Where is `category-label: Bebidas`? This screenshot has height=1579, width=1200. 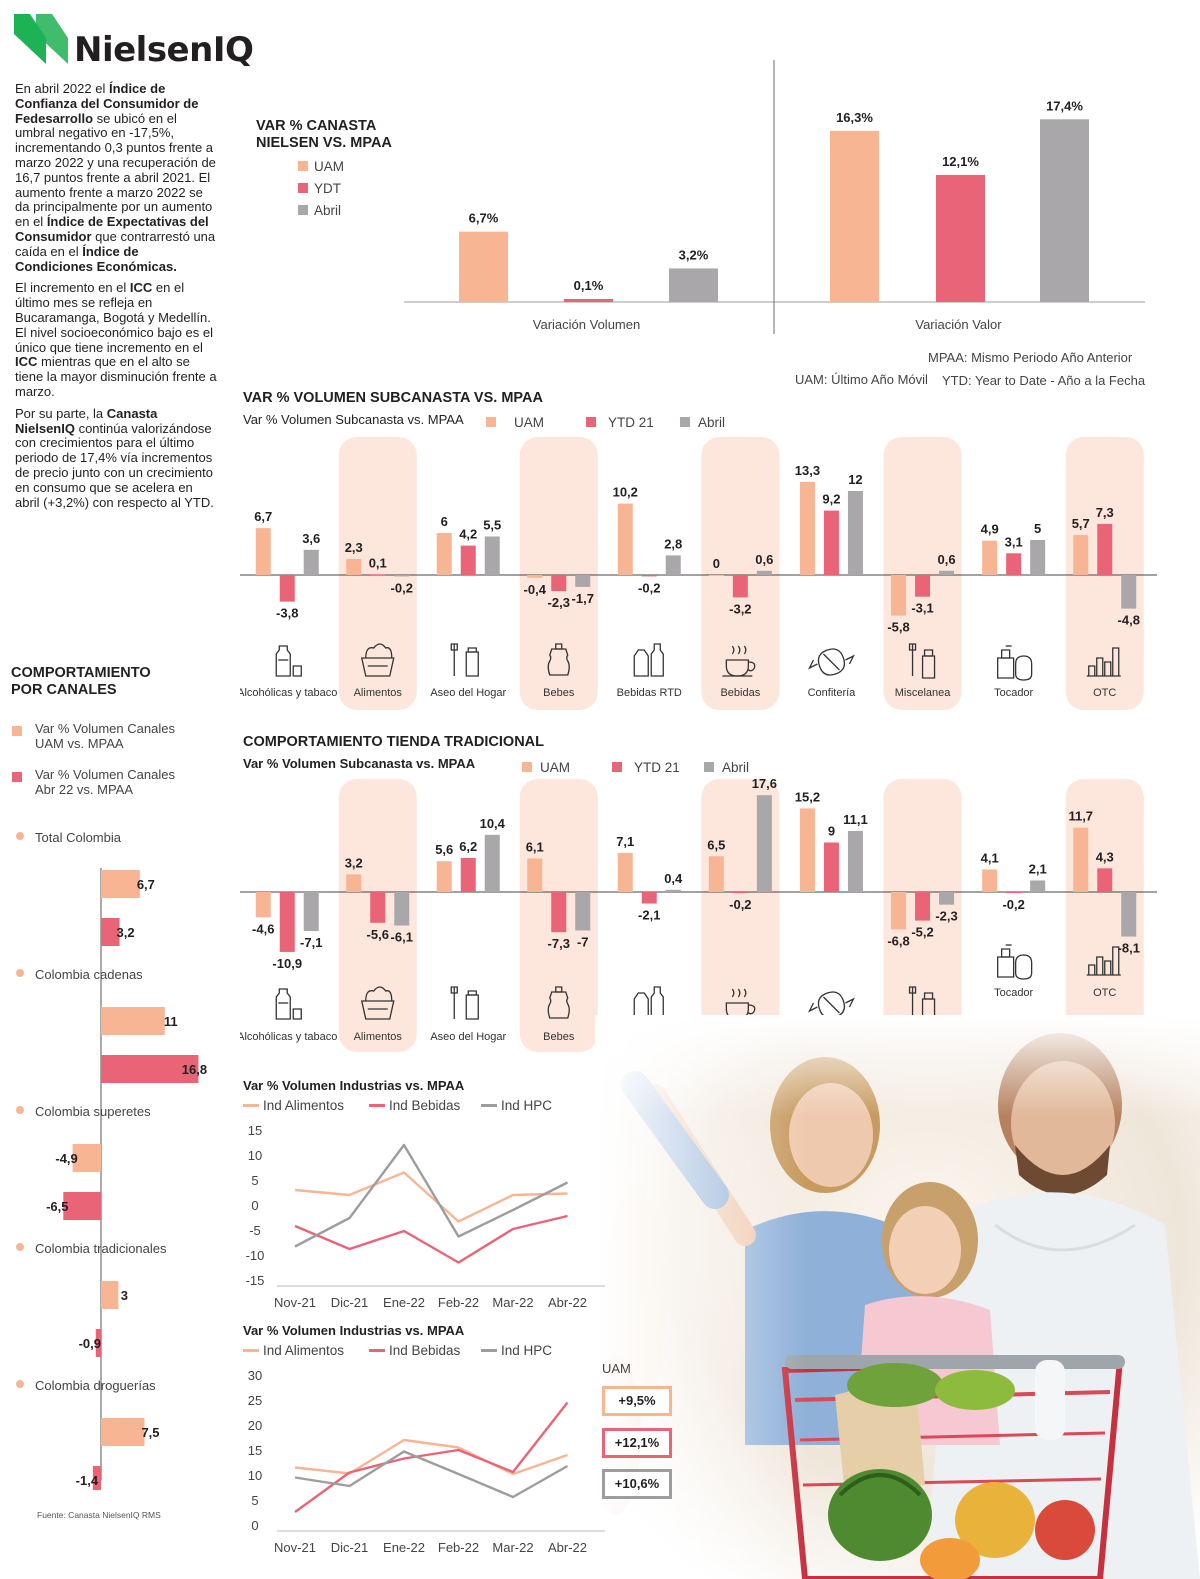
category-label: Bebidas is located at coordinates (740, 693).